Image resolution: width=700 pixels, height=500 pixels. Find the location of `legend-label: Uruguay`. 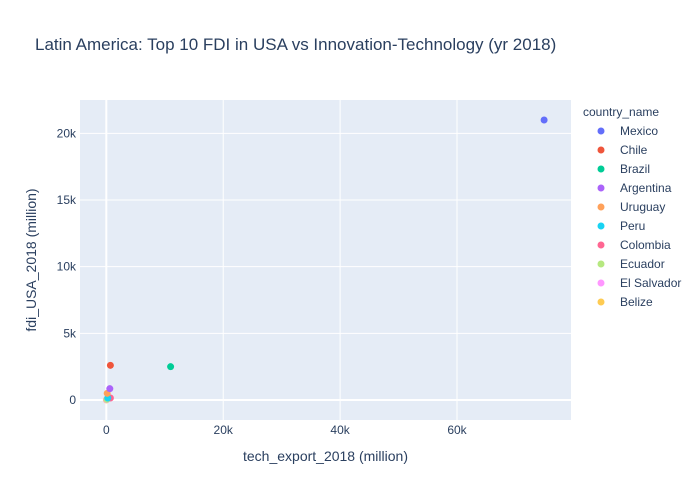

legend-label: Uruguay is located at coordinates (642, 207).